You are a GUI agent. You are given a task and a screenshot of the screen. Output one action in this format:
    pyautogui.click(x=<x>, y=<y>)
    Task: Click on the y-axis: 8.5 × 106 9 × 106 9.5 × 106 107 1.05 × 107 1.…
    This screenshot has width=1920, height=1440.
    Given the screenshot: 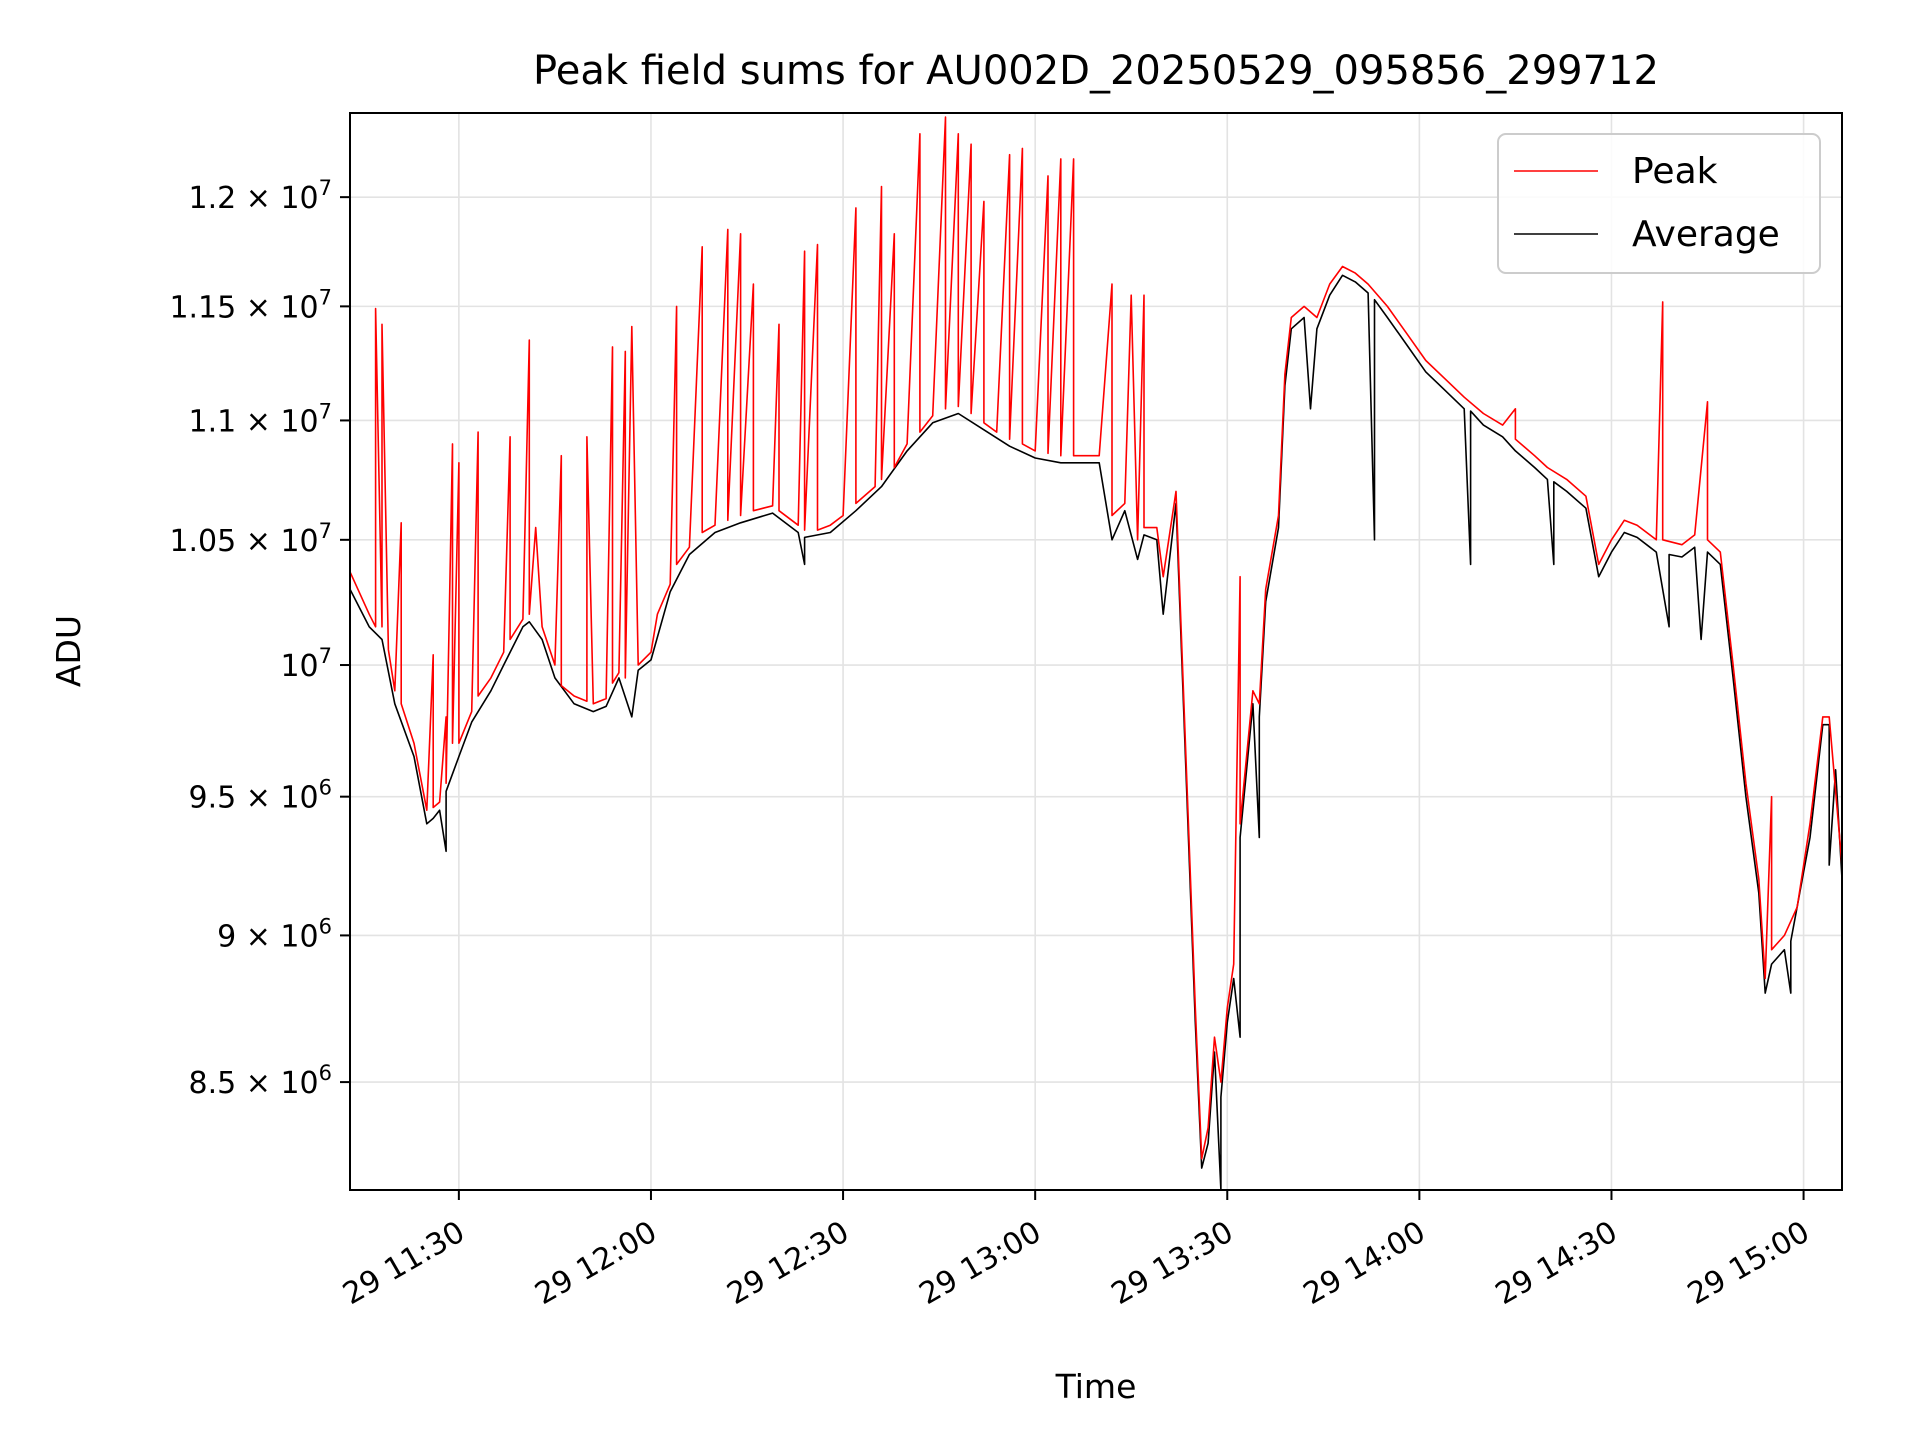 What is the action you would take?
    pyautogui.click(x=259, y=638)
    